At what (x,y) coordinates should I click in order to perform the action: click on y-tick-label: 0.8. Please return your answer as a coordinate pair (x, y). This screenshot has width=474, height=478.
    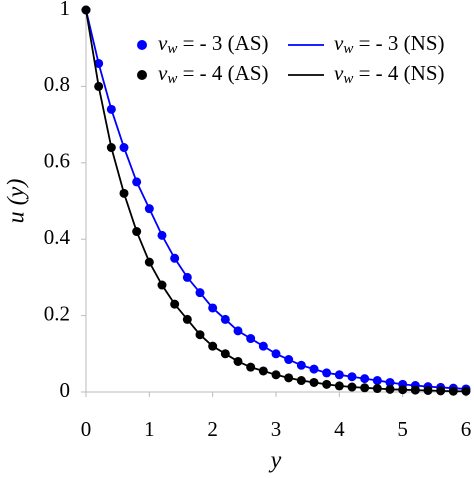
    Looking at the image, I should click on (57, 84).